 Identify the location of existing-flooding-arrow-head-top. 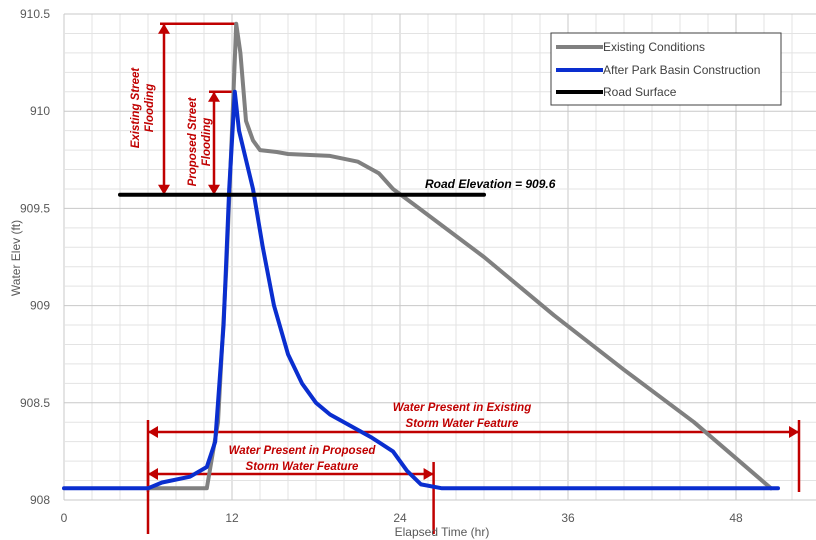
(164, 28).